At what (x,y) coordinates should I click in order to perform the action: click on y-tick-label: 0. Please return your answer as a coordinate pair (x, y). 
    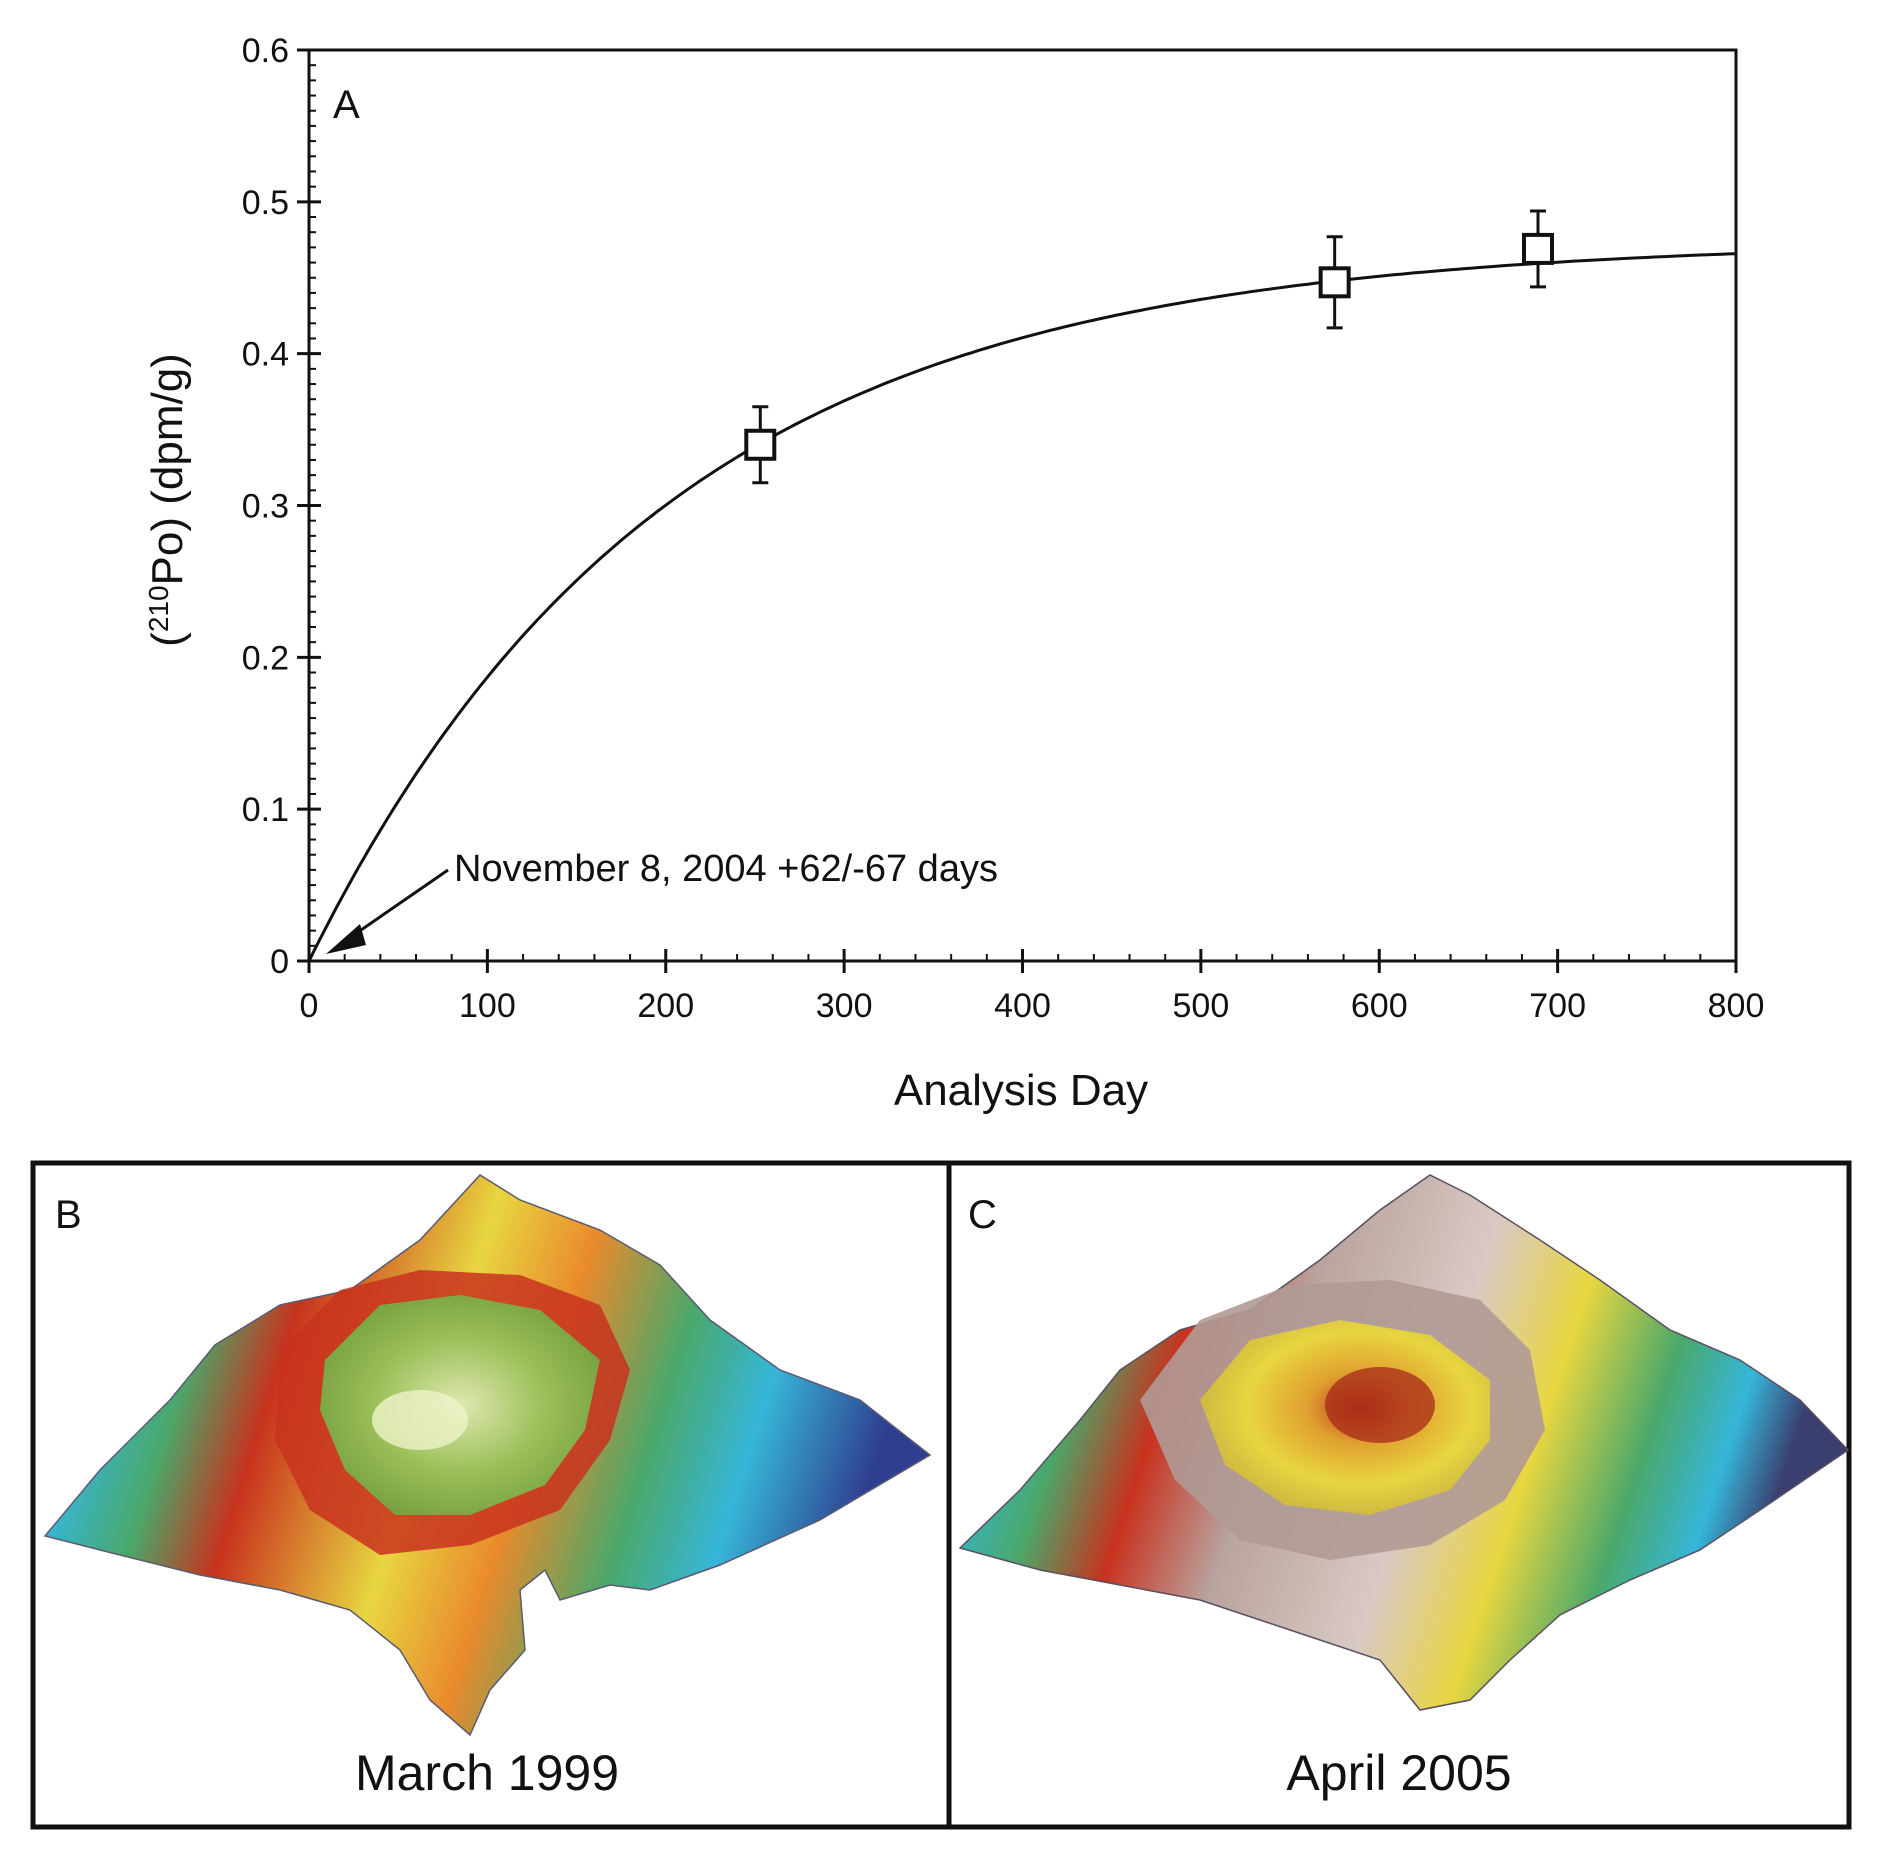
    Looking at the image, I should click on (279, 962).